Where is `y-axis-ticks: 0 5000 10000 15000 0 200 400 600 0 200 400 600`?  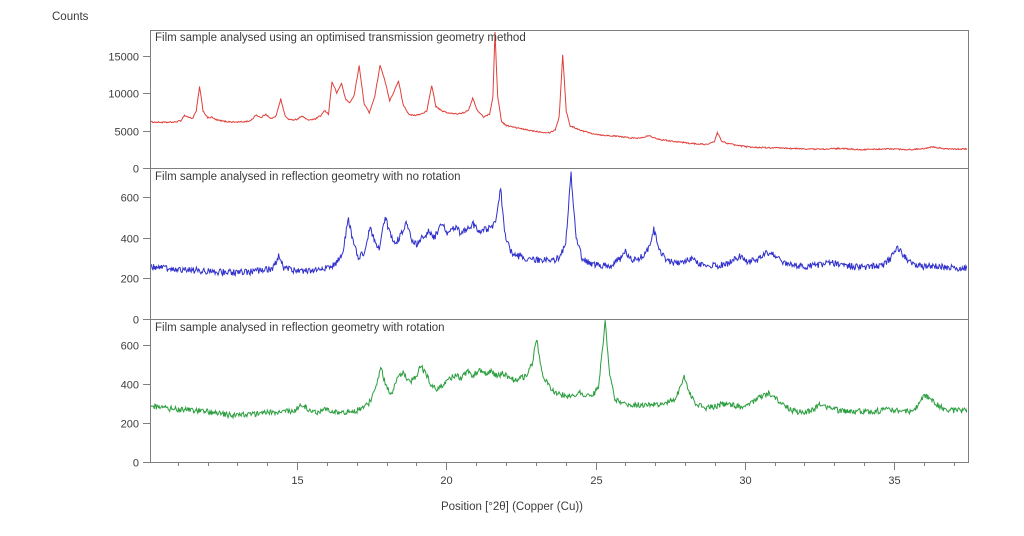 y-axis-ticks: 0 5000 10000 15000 0 200 400 600 0 200 400 600 is located at coordinates (129, 261).